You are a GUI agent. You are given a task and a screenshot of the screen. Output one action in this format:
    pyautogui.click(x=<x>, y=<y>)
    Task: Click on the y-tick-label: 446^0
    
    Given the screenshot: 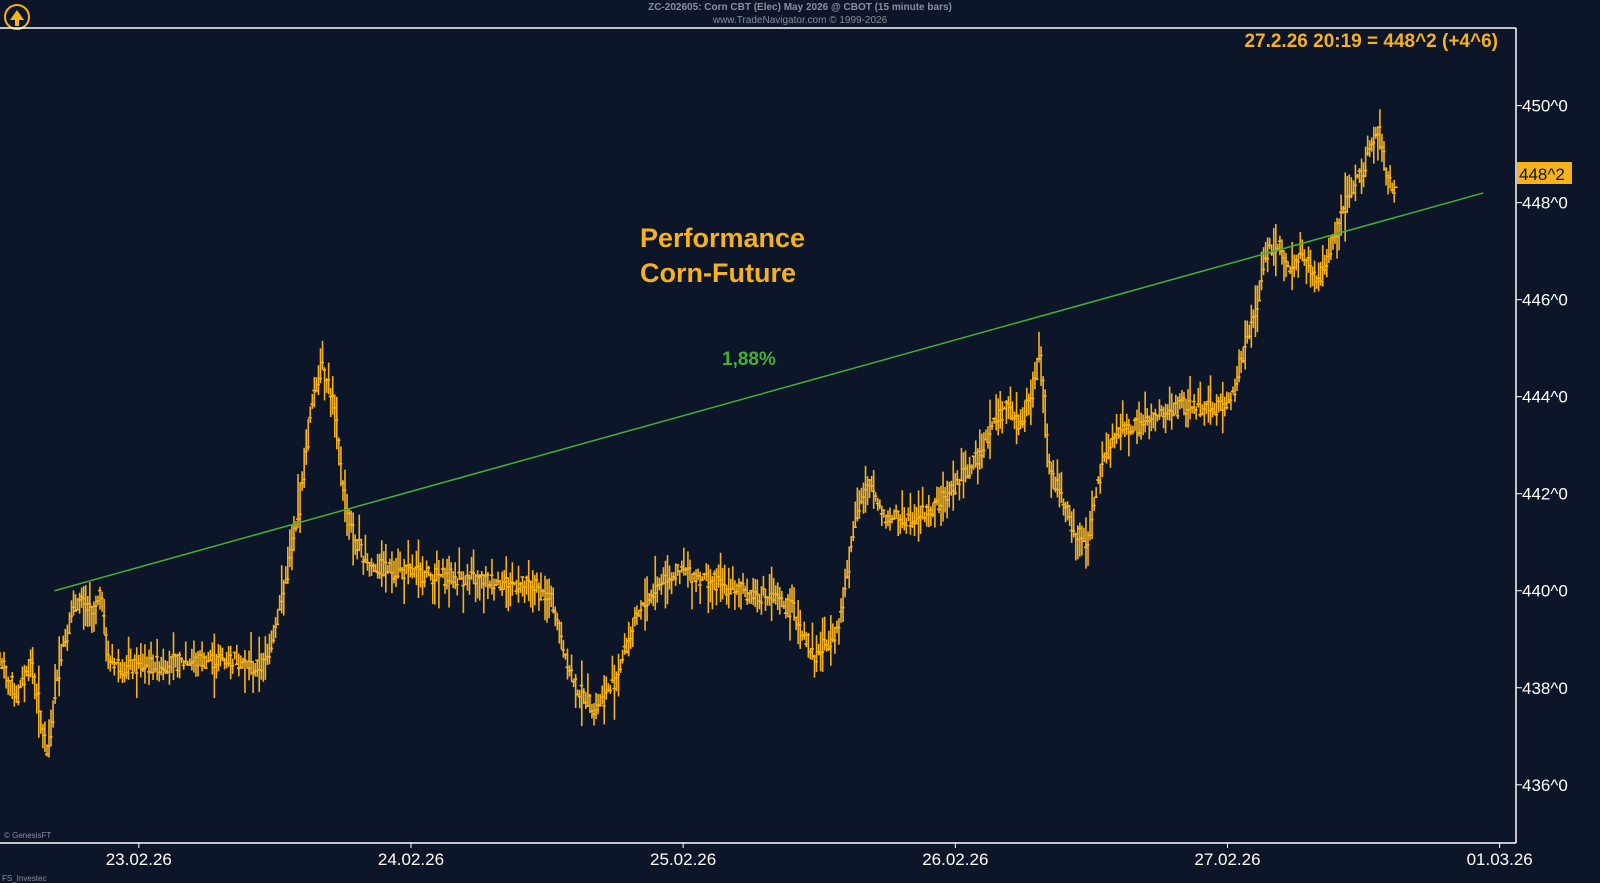 What is the action you would take?
    pyautogui.click(x=1545, y=300)
    